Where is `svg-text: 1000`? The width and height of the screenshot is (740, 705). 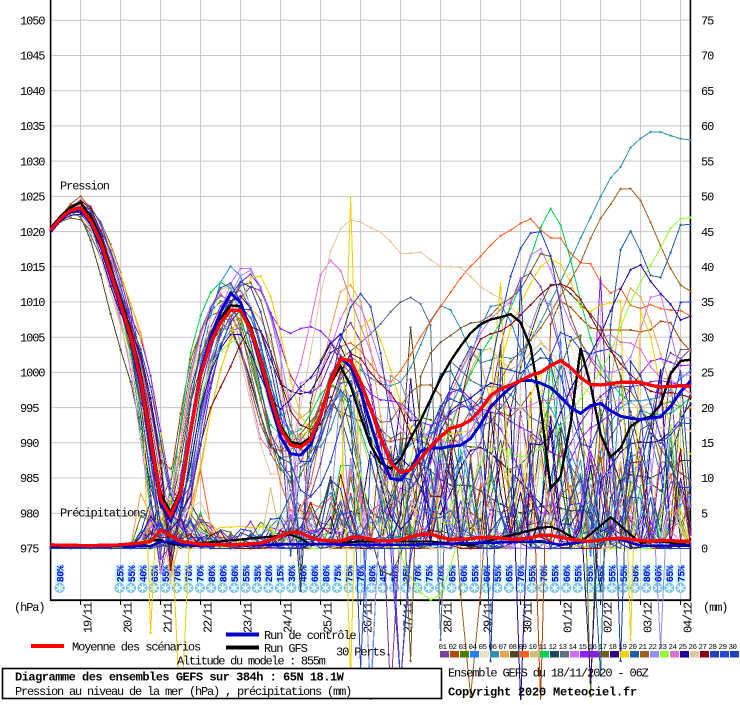 svg-text: 1000 is located at coordinates (32, 374).